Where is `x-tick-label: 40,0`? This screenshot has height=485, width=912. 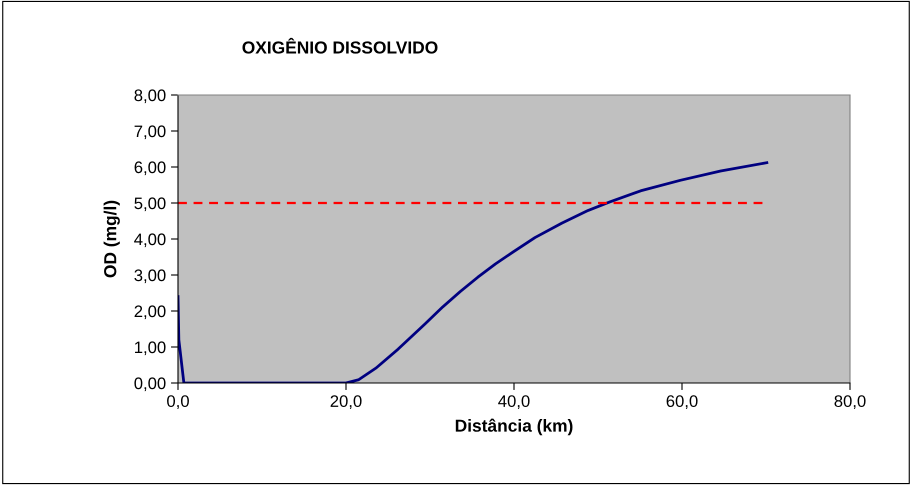 x-tick-label: 40,0 is located at coordinates (514, 402).